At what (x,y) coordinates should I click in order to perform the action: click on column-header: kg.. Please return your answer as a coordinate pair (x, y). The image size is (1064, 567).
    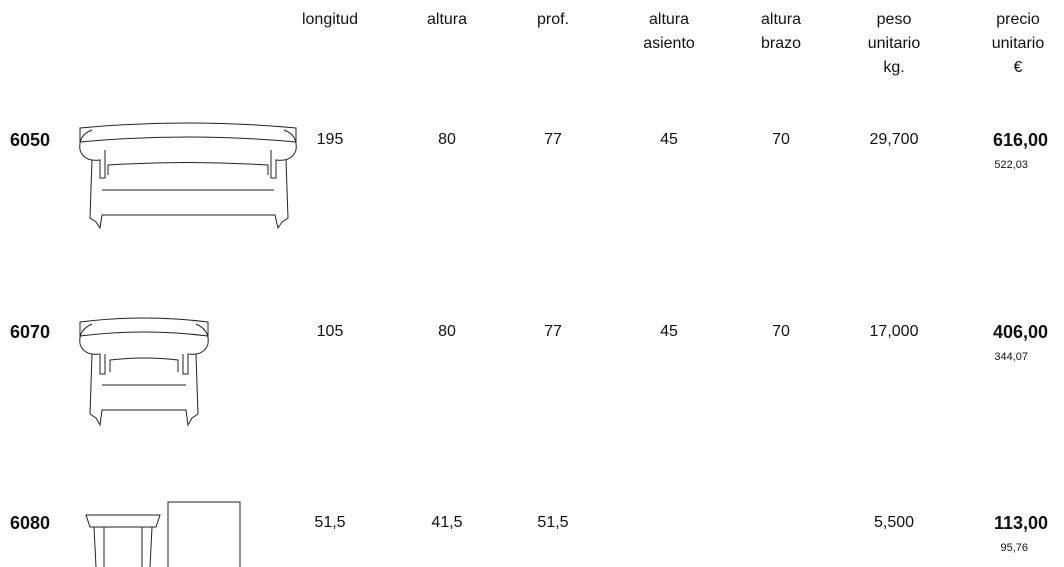
    Looking at the image, I should click on (894, 67).